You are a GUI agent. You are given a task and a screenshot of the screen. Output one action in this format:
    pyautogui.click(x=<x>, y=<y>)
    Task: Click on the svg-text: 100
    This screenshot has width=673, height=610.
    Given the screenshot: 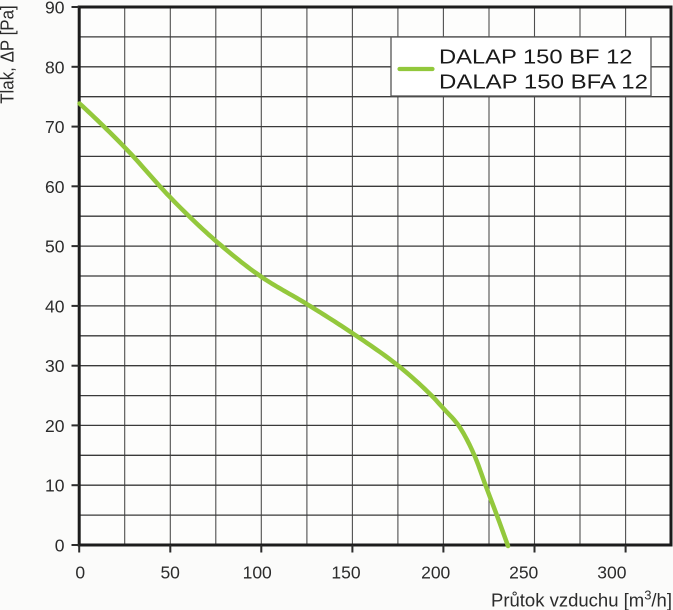 What is the action you would take?
    pyautogui.click(x=257, y=573)
    